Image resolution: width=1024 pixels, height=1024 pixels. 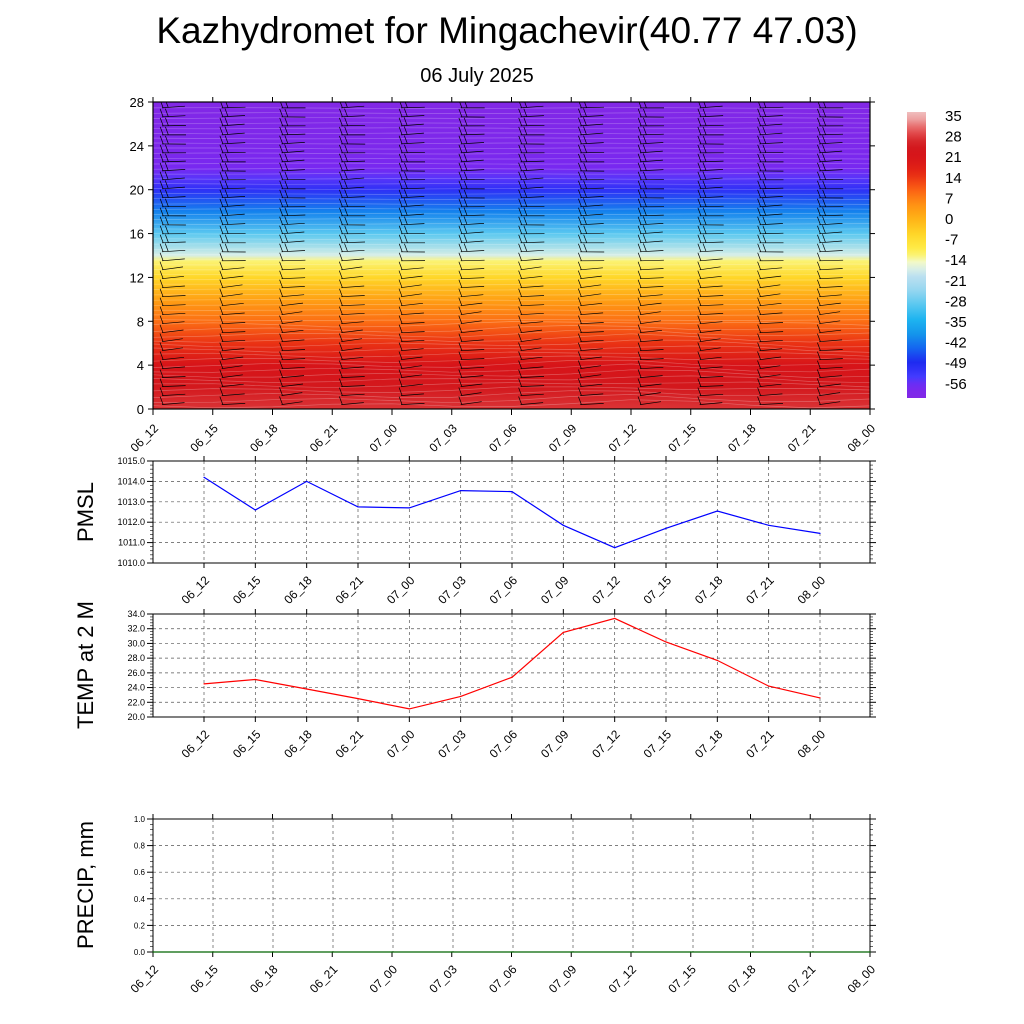 I want to click on colorbar-label: -21, so click(x=956, y=281).